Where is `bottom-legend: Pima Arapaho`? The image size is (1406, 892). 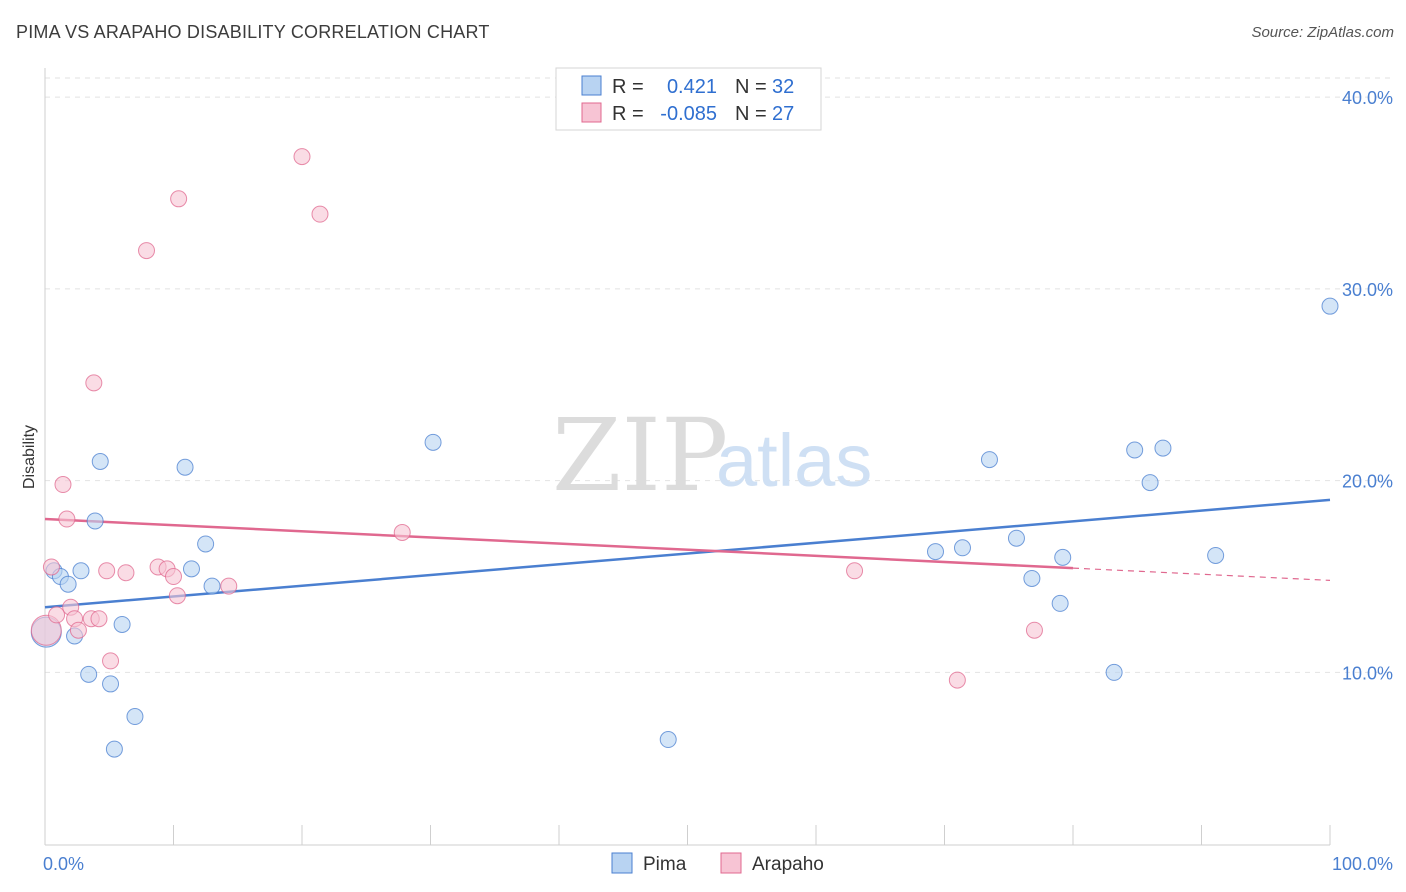 bottom-legend: Pima Arapaho is located at coordinates (717, 863).